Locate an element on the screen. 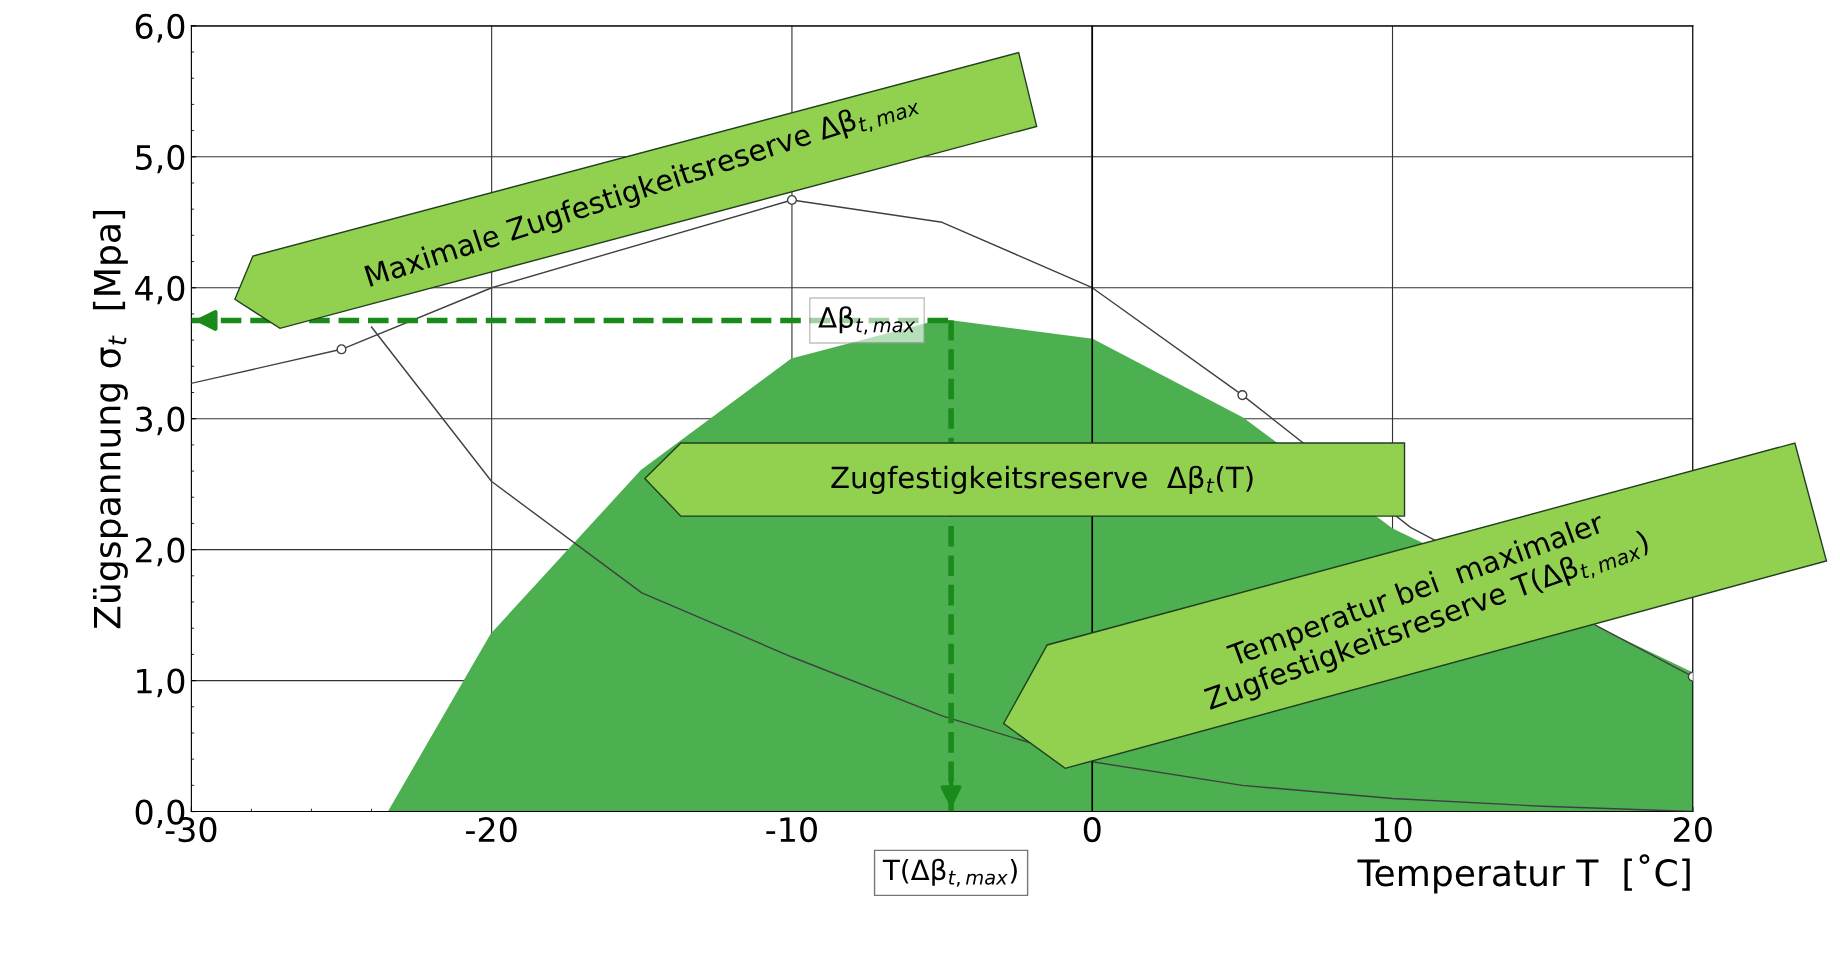 Image resolution: width=1840 pixels, height=957 pixels. x-tick-label: 10 is located at coordinates (1393, 829).